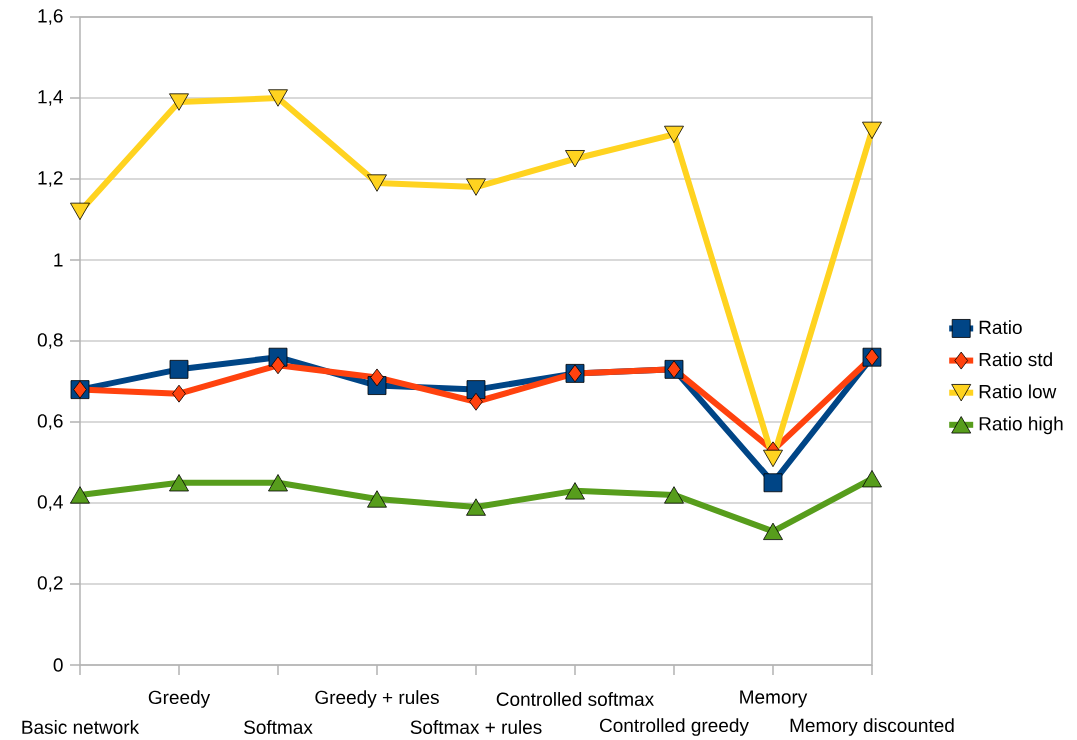 This screenshot has width=1077, height=740. What do you see at coordinates (50, 98) in the screenshot?
I see `y-tick-label: 1,4` at bounding box center [50, 98].